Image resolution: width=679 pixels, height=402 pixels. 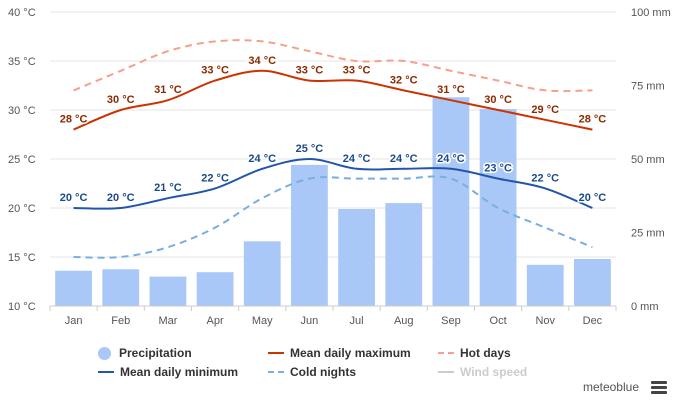 What do you see at coordinates (74, 321) in the screenshot?
I see `x-tick-label: Jan` at bounding box center [74, 321].